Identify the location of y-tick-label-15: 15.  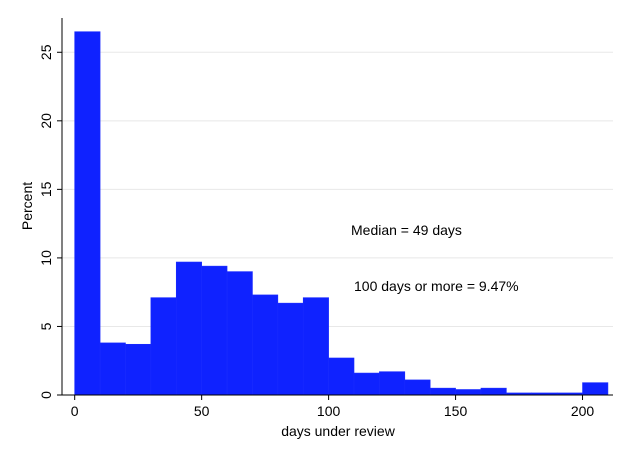
(46, 189).